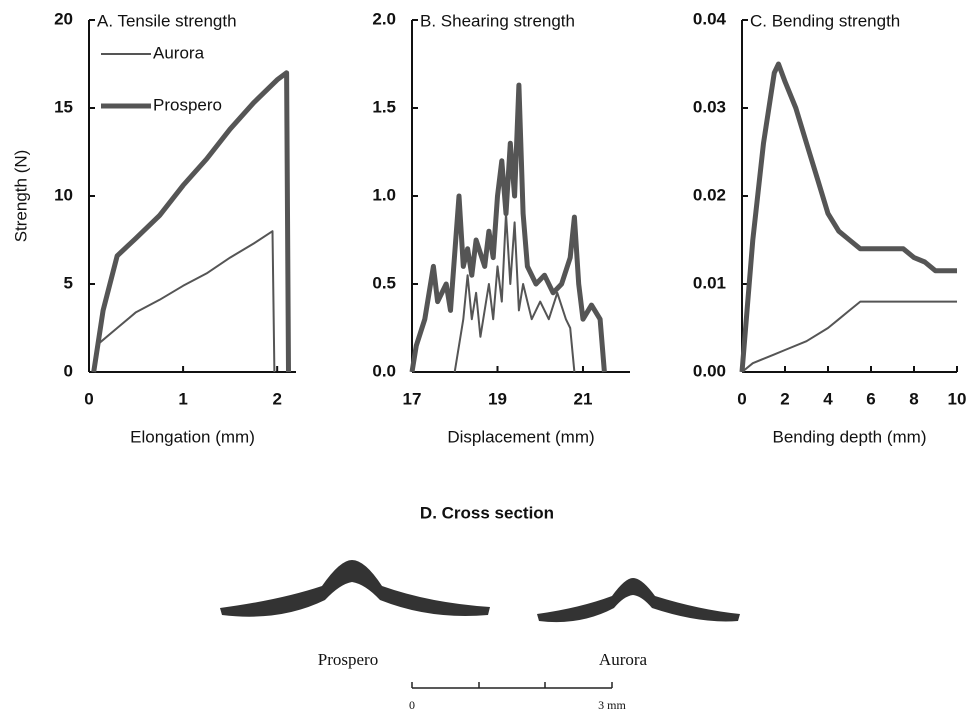  Describe the element at coordinates (520, 436) in the screenshot. I see `x-axis-label: Displacement (mm)` at that location.